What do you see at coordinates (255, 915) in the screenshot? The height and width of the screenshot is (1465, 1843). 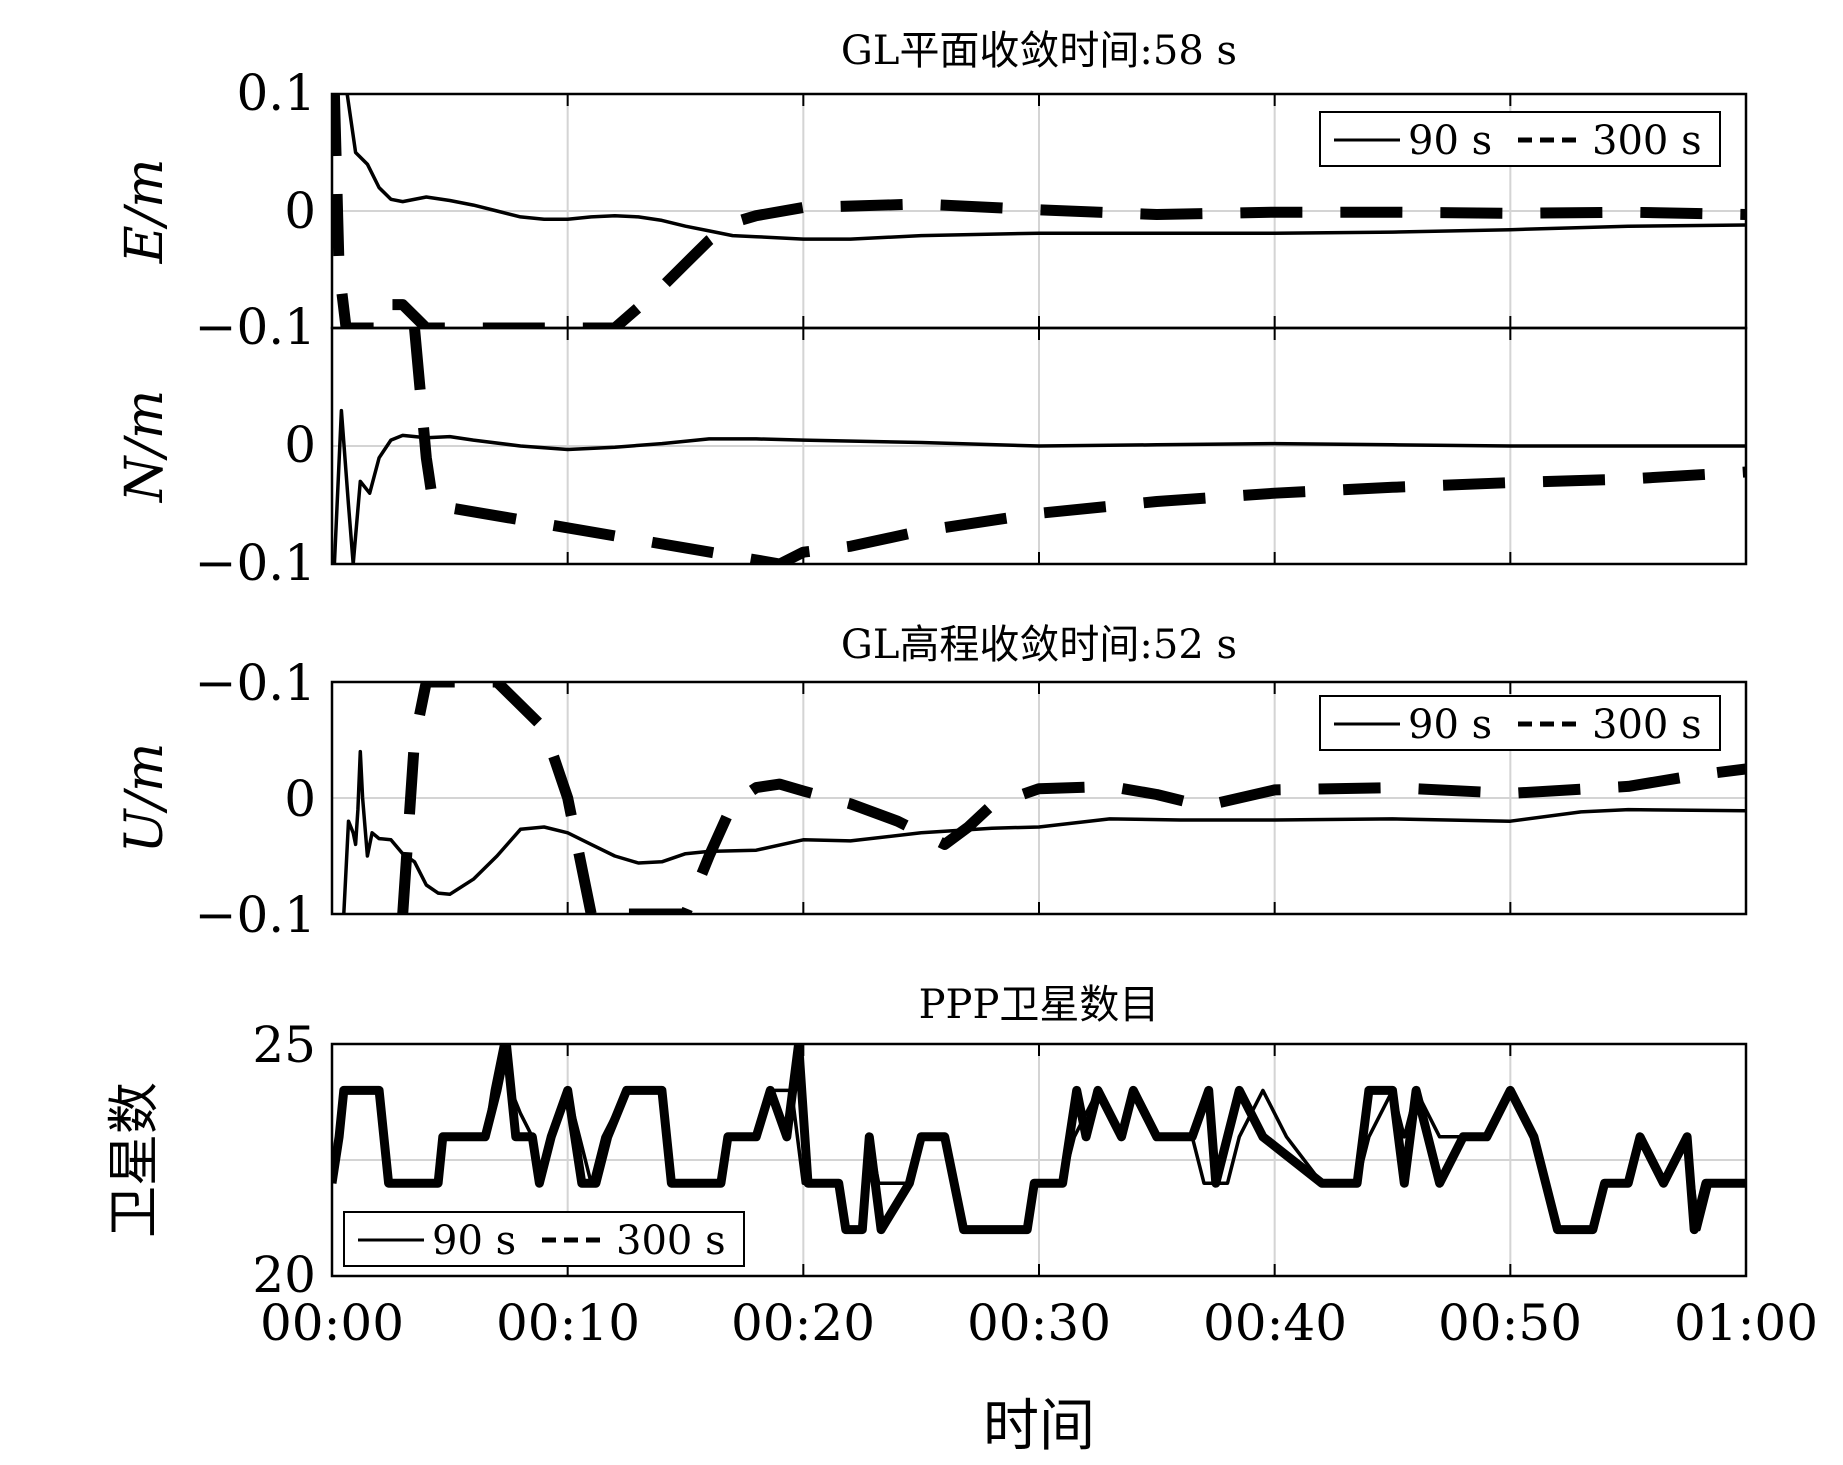 I see `subplot-u-ytick-bottom: −0.1` at bounding box center [255, 915].